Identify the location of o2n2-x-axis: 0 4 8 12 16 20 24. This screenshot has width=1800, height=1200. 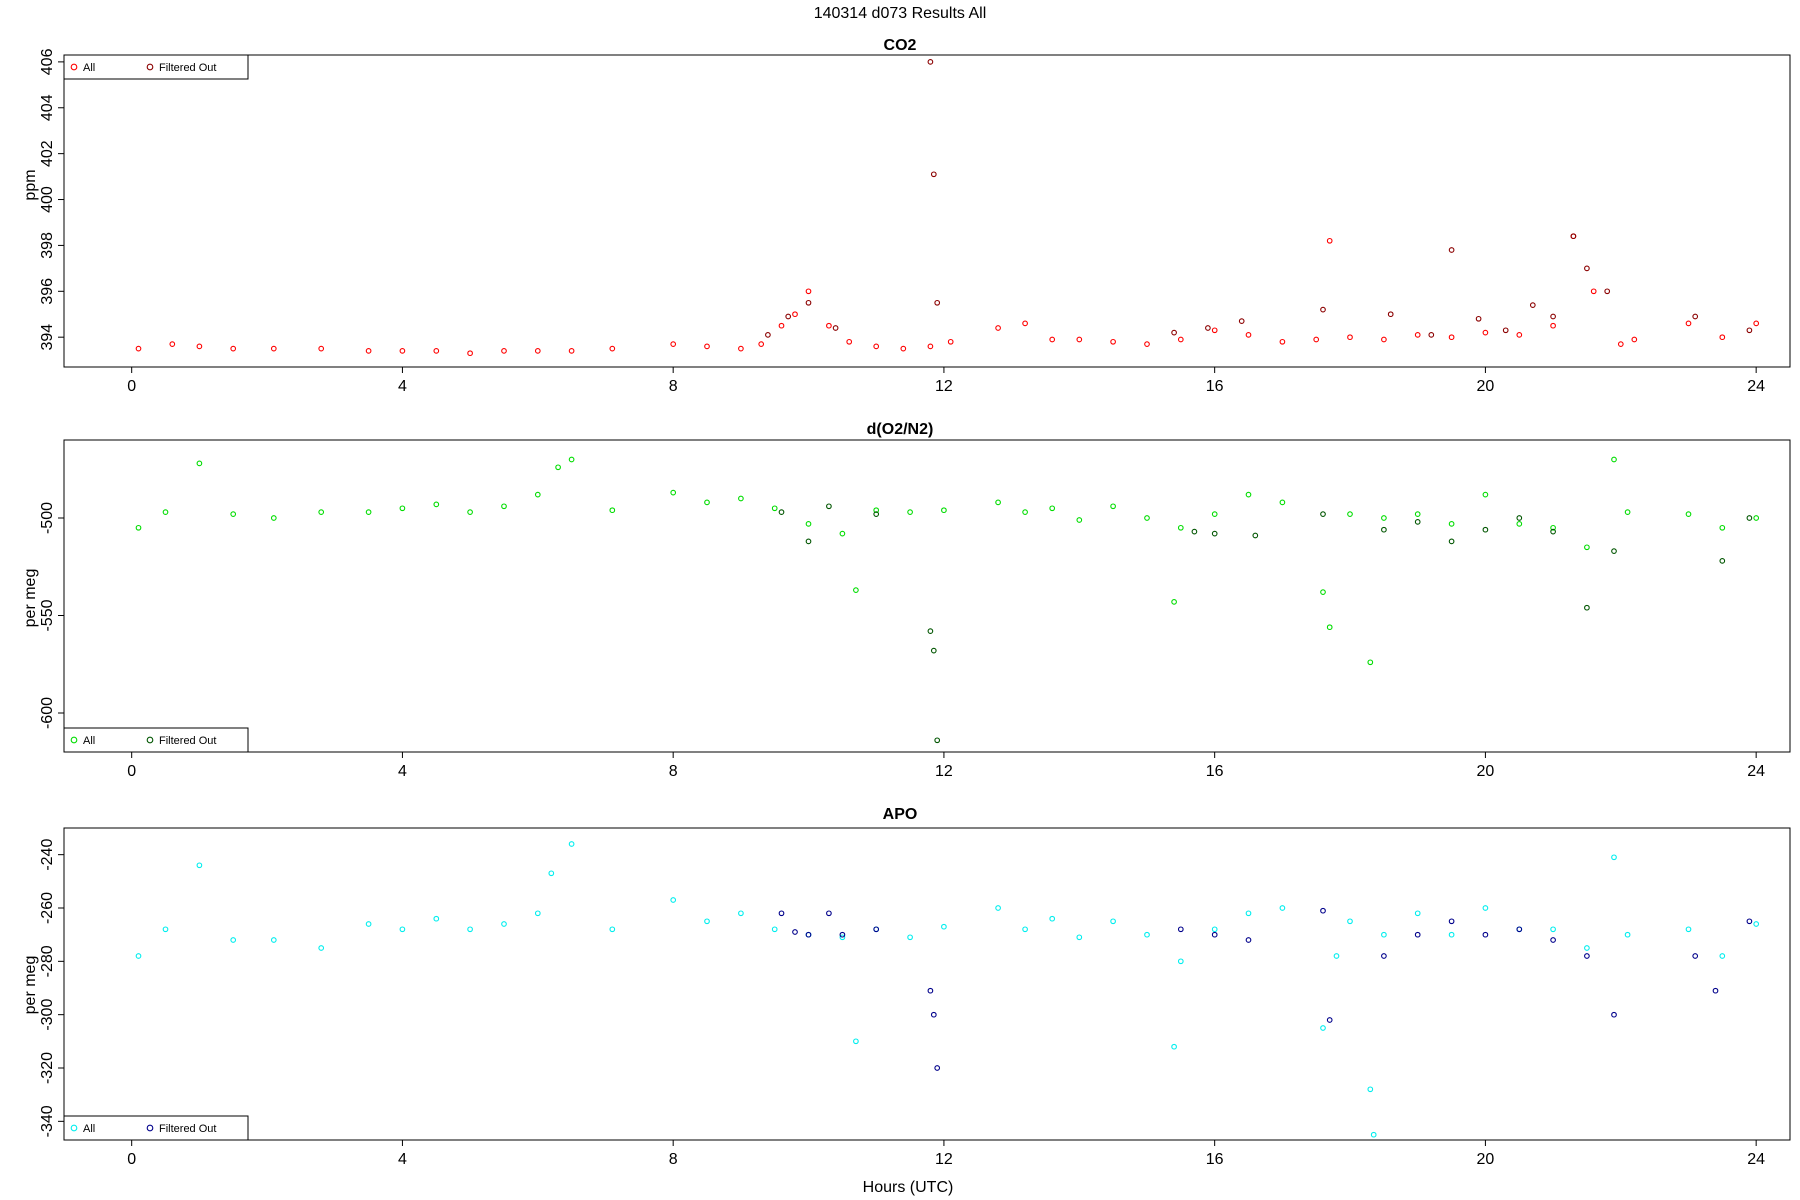
(946, 766).